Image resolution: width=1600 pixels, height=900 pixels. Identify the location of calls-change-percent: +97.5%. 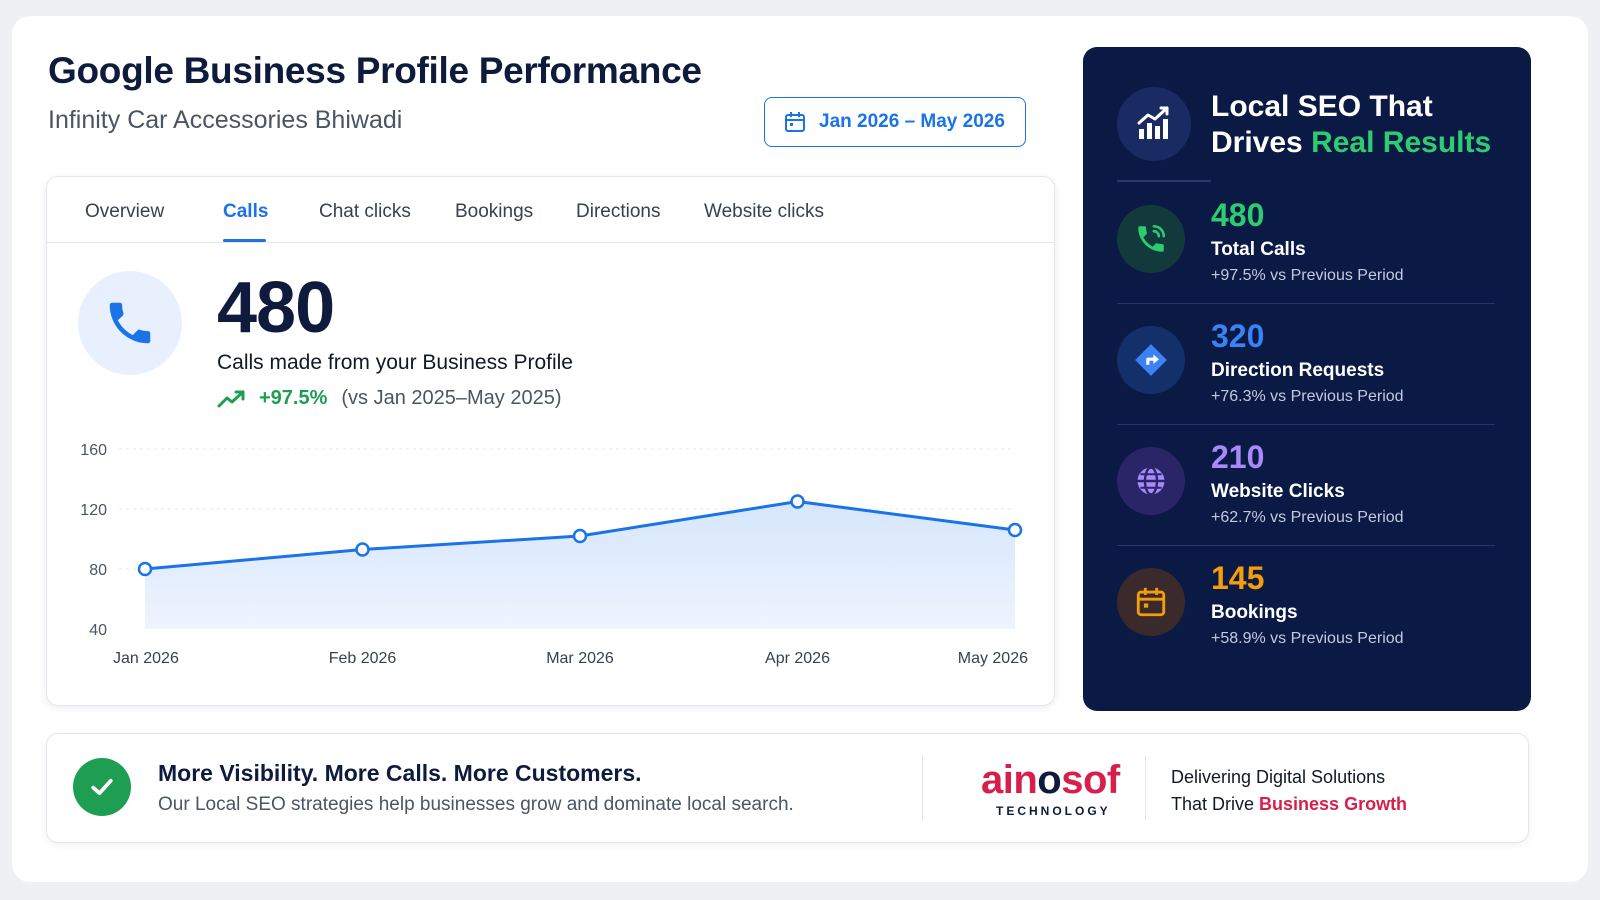
(293, 398).